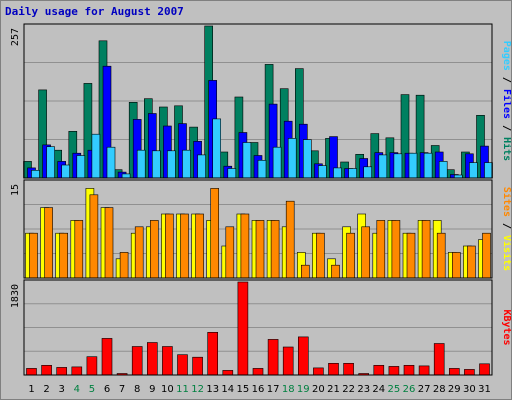 The height and width of the screenshot is (400, 512). Describe the element at coordinates (167, 389) in the screenshot. I see `day-label-10: 10` at that location.